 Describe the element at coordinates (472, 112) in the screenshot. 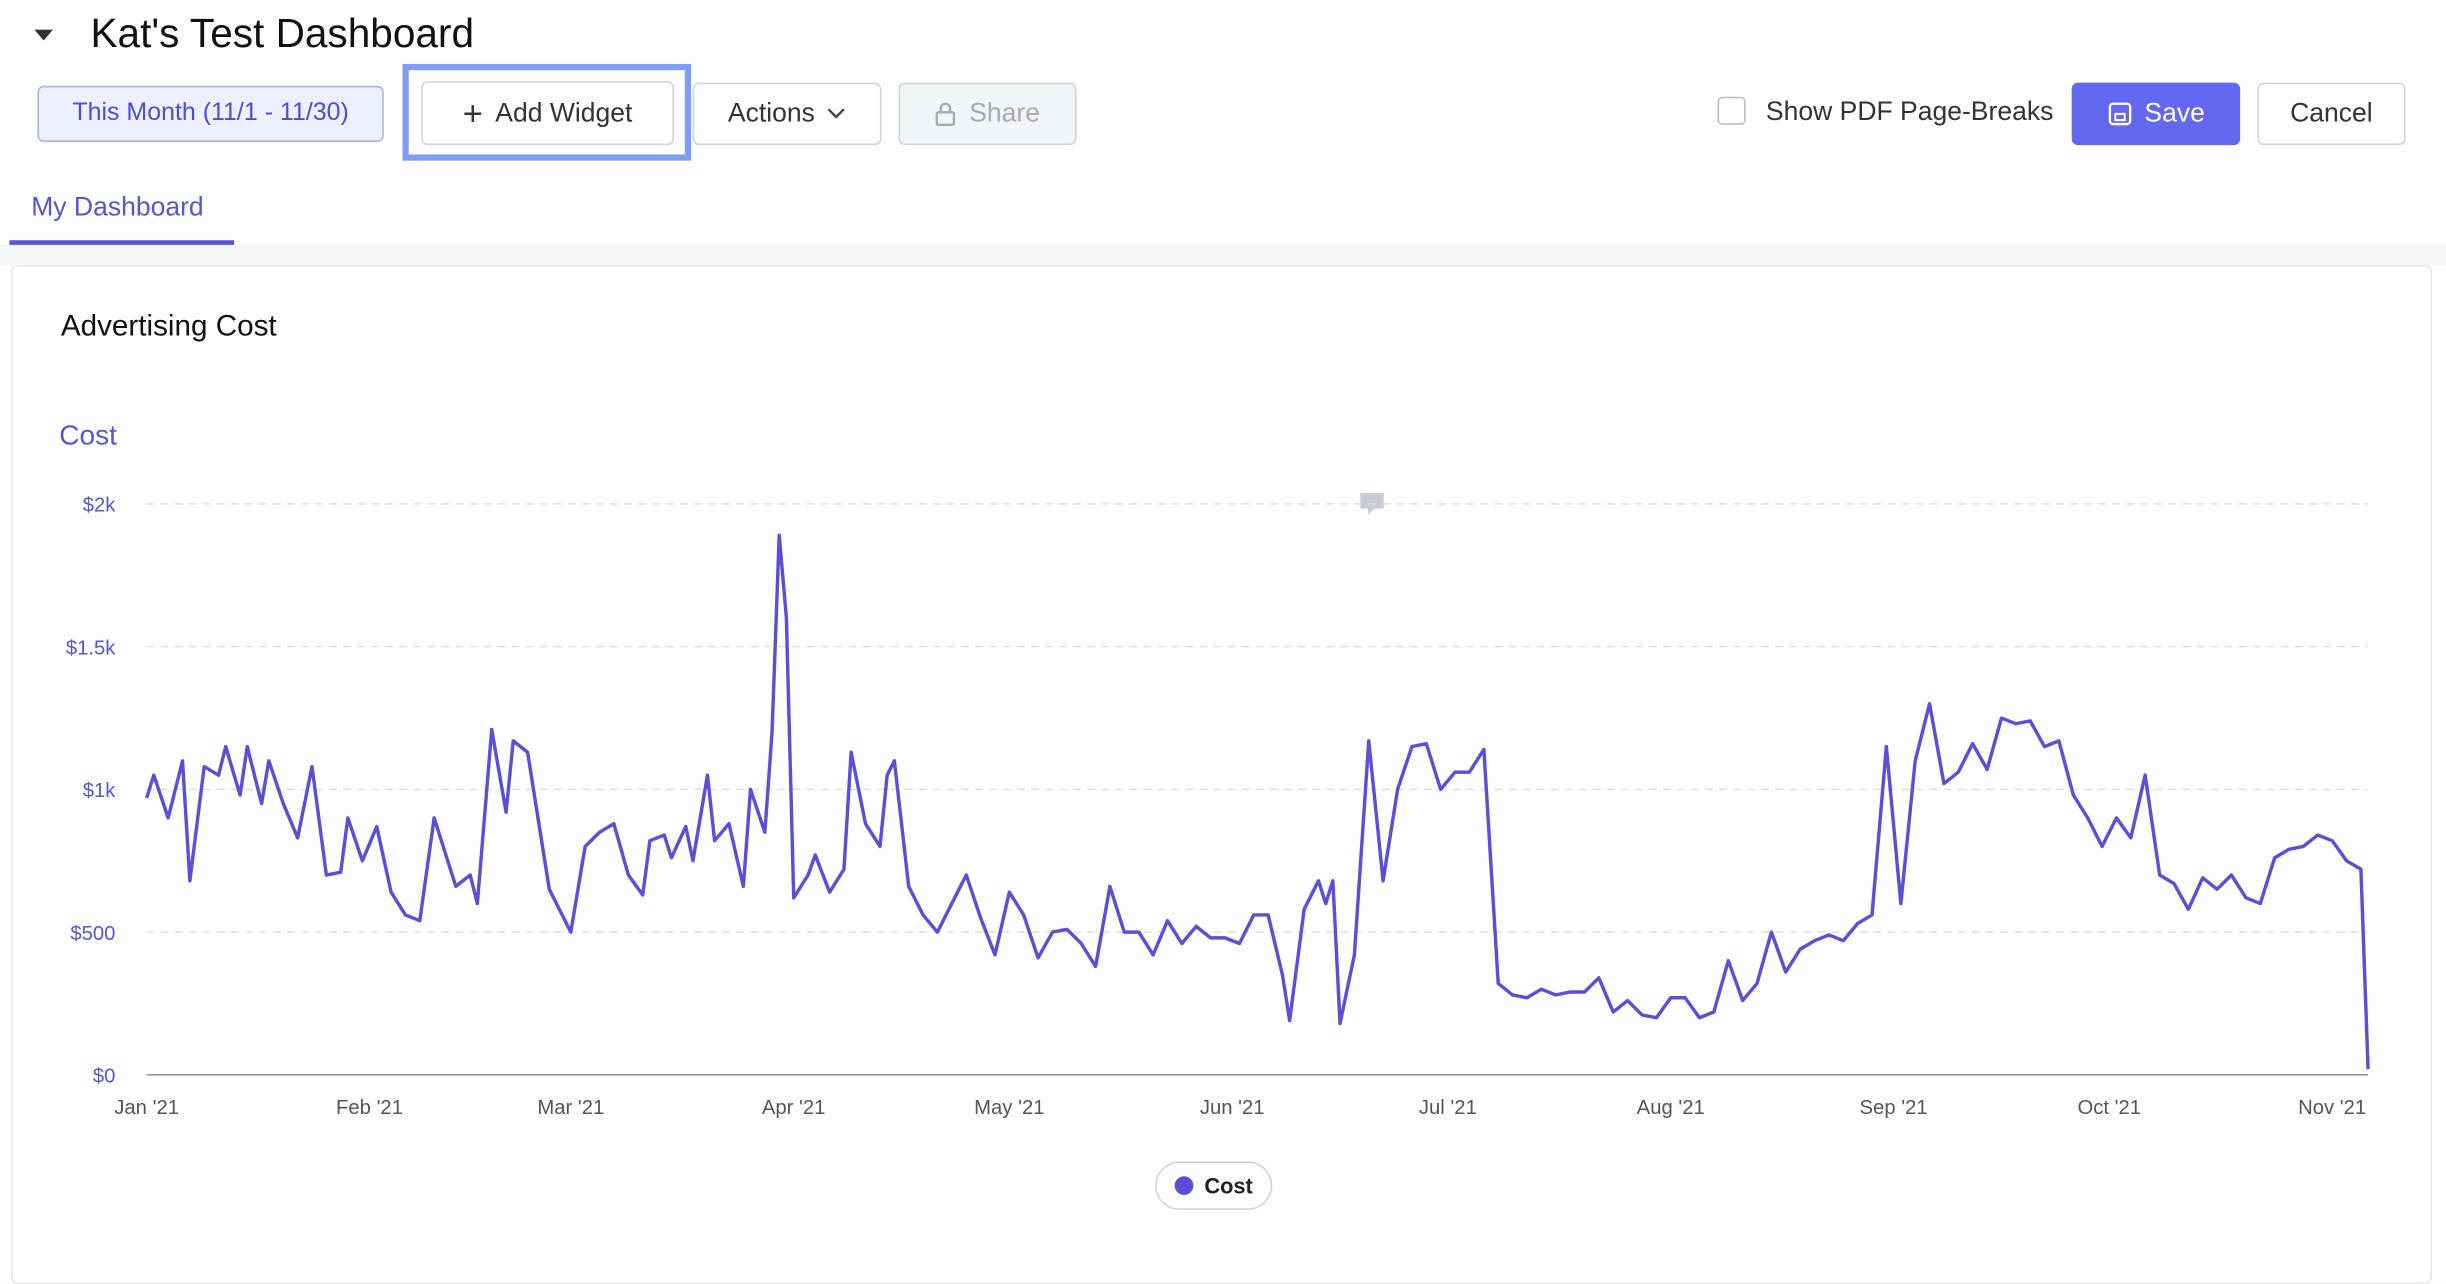

I see `plus-icon: +` at that location.